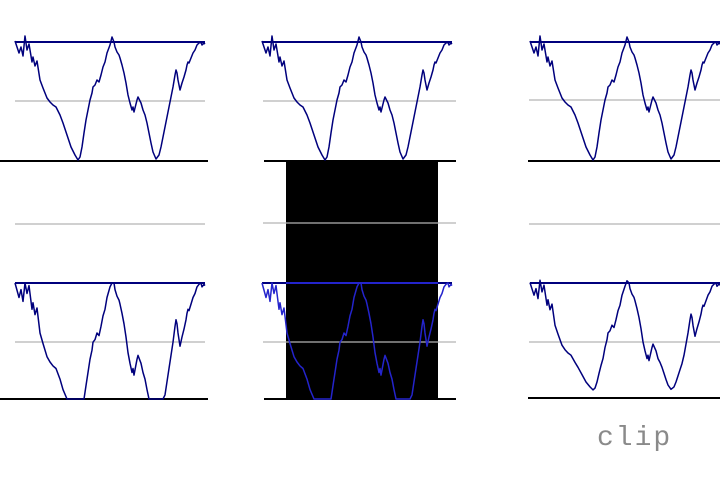 This screenshot has height=479, width=720. Describe the element at coordinates (635, 438) in the screenshot. I see `clip-label: clip` at that location.